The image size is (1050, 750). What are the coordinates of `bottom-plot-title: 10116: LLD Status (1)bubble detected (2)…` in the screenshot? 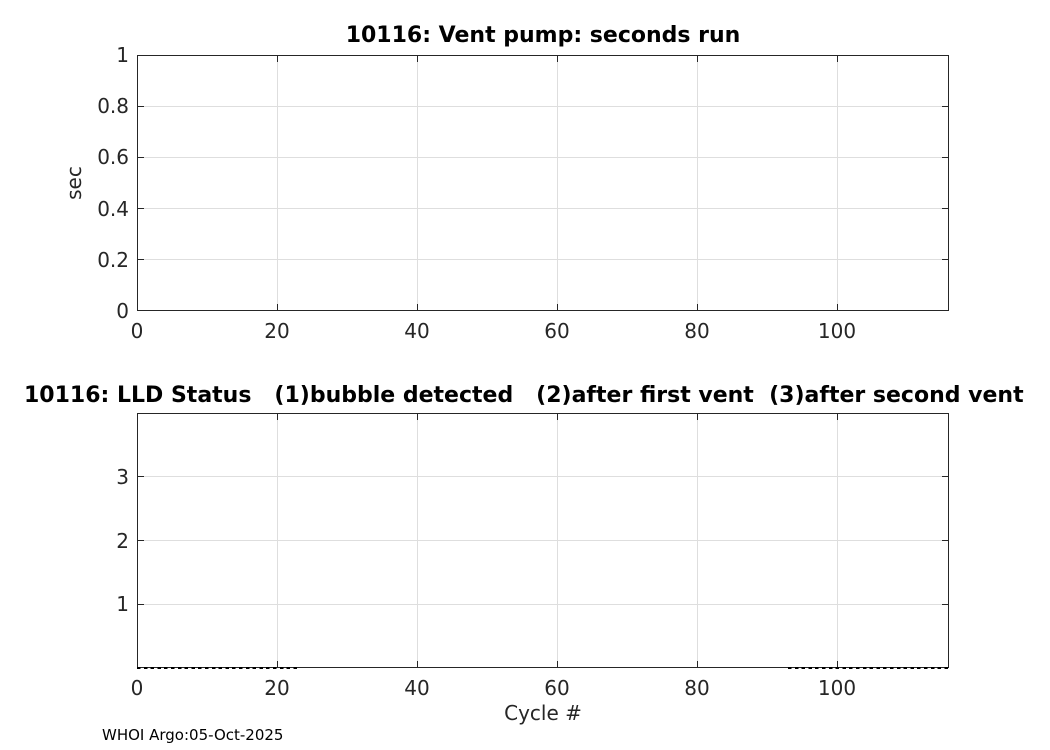 It's located at (524, 395).